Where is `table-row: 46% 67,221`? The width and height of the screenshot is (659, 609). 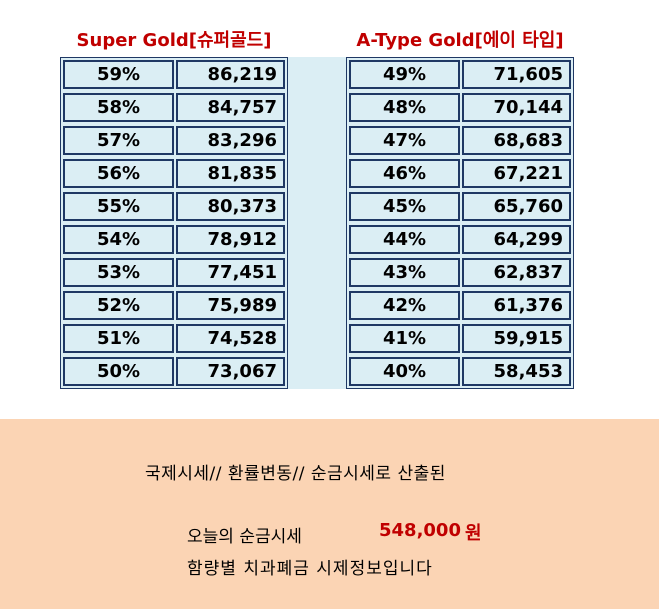 table-row: 46% 67,221 is located at coordinates (460, 173).